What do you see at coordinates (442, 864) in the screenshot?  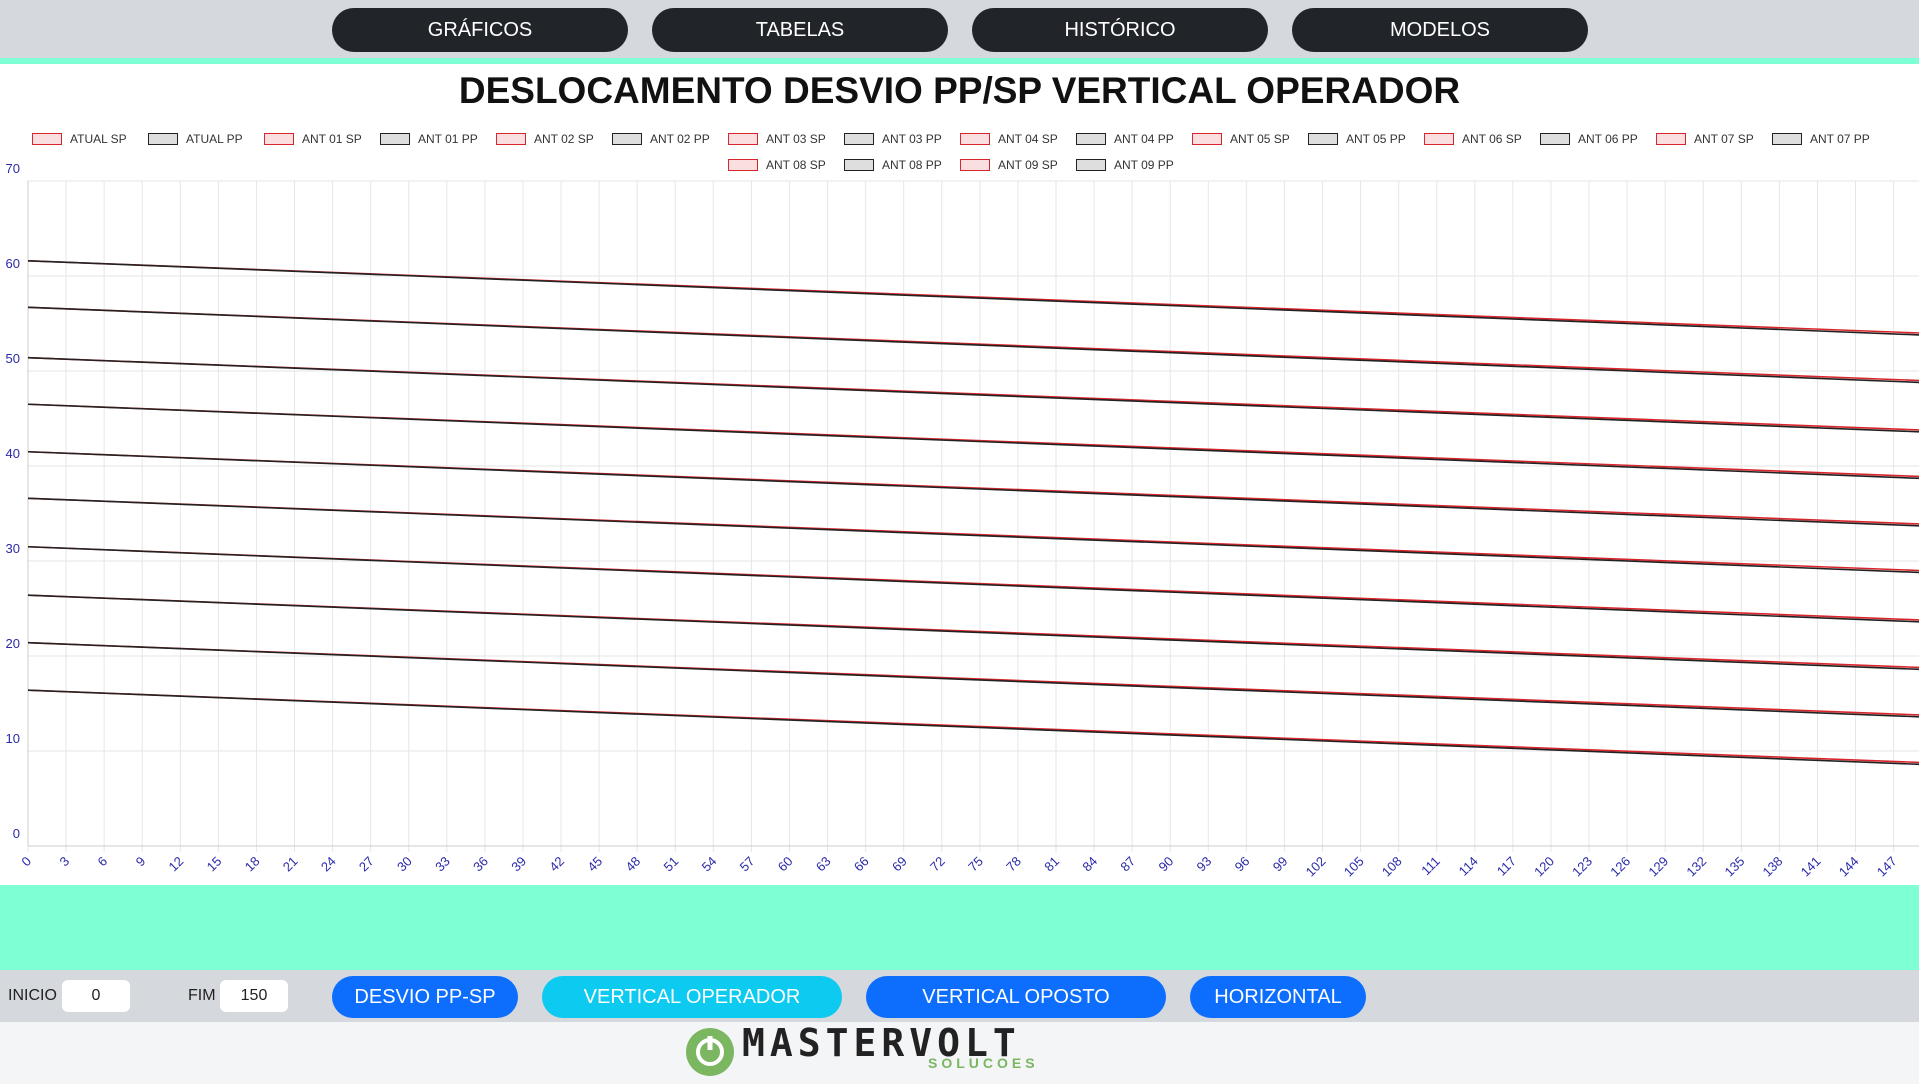 I see `x-tick-label: 33` at bounding box center [442, 864].